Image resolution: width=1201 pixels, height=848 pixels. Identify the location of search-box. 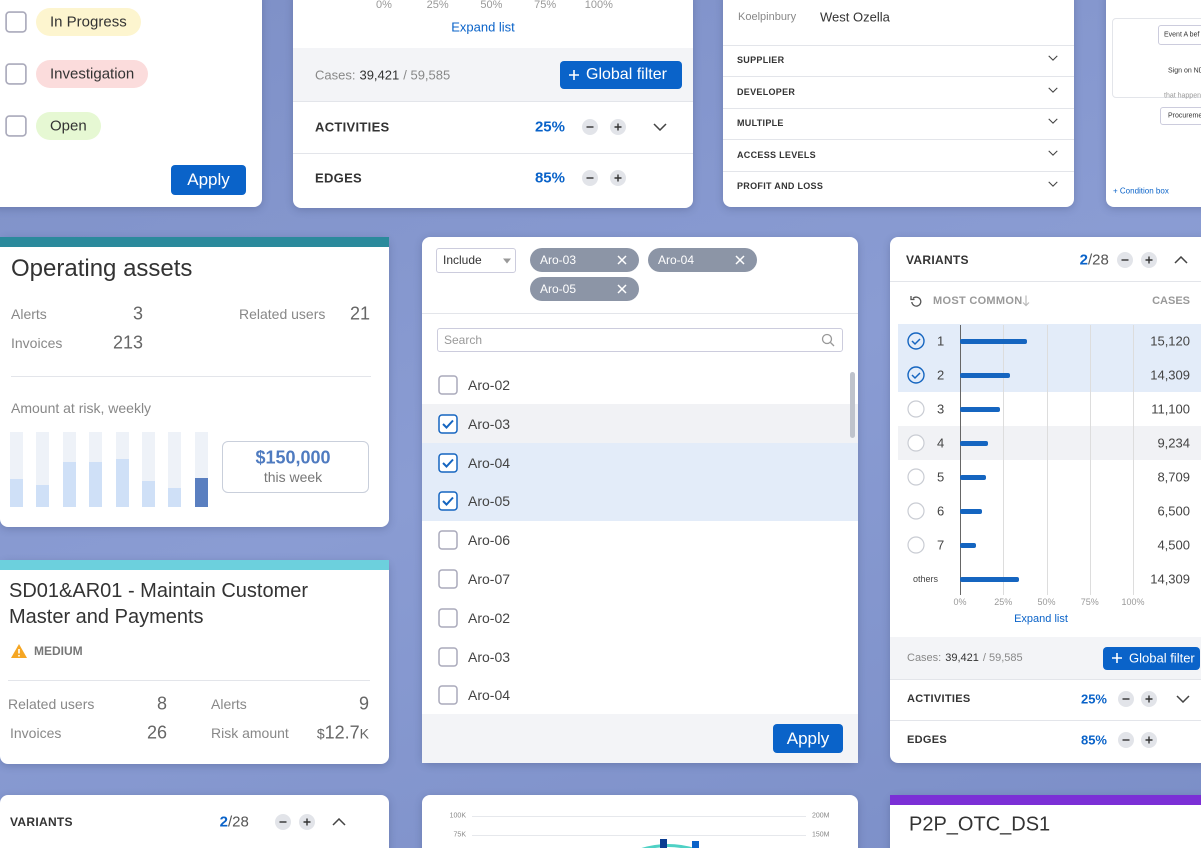
(640, 340).